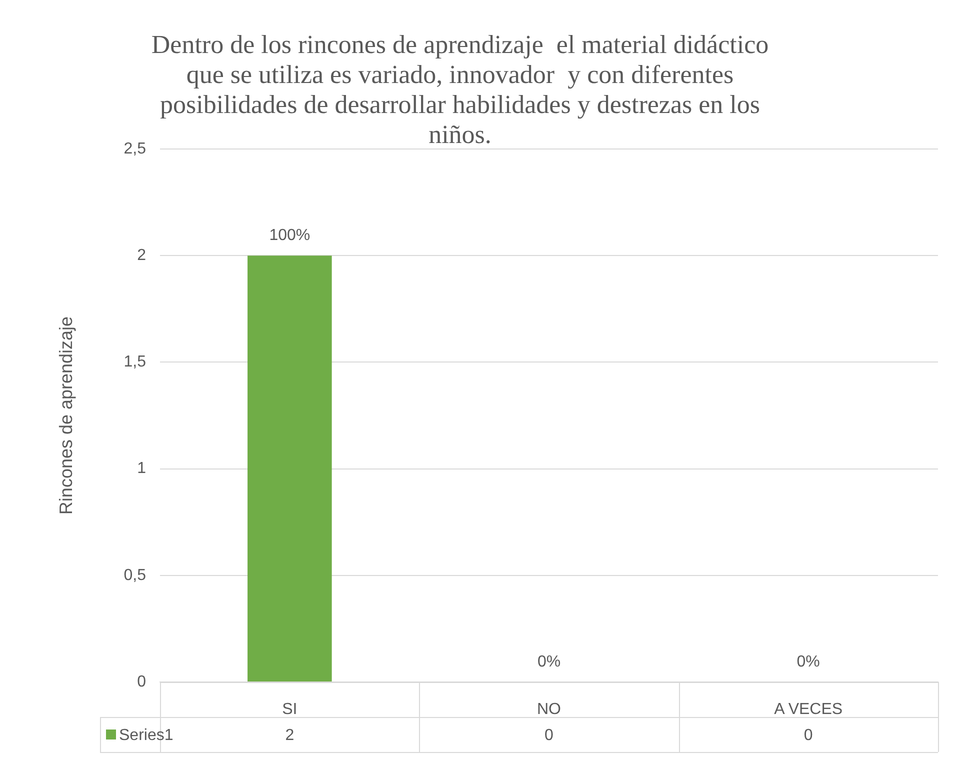 The image size is (961, 762). Describe the element at coordinates (135, 149) in the screenshot. I see `y-tick-label: 2,5` at that location.